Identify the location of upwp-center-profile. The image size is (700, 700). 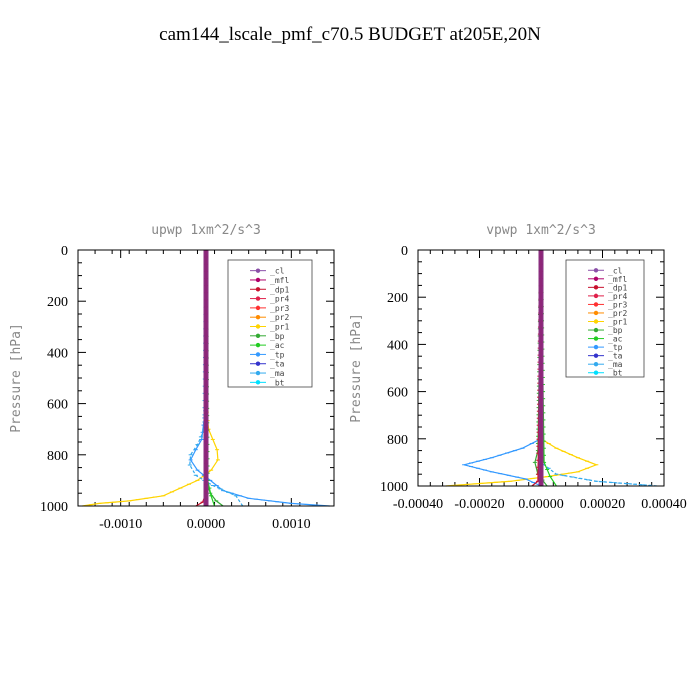
(206, 378).